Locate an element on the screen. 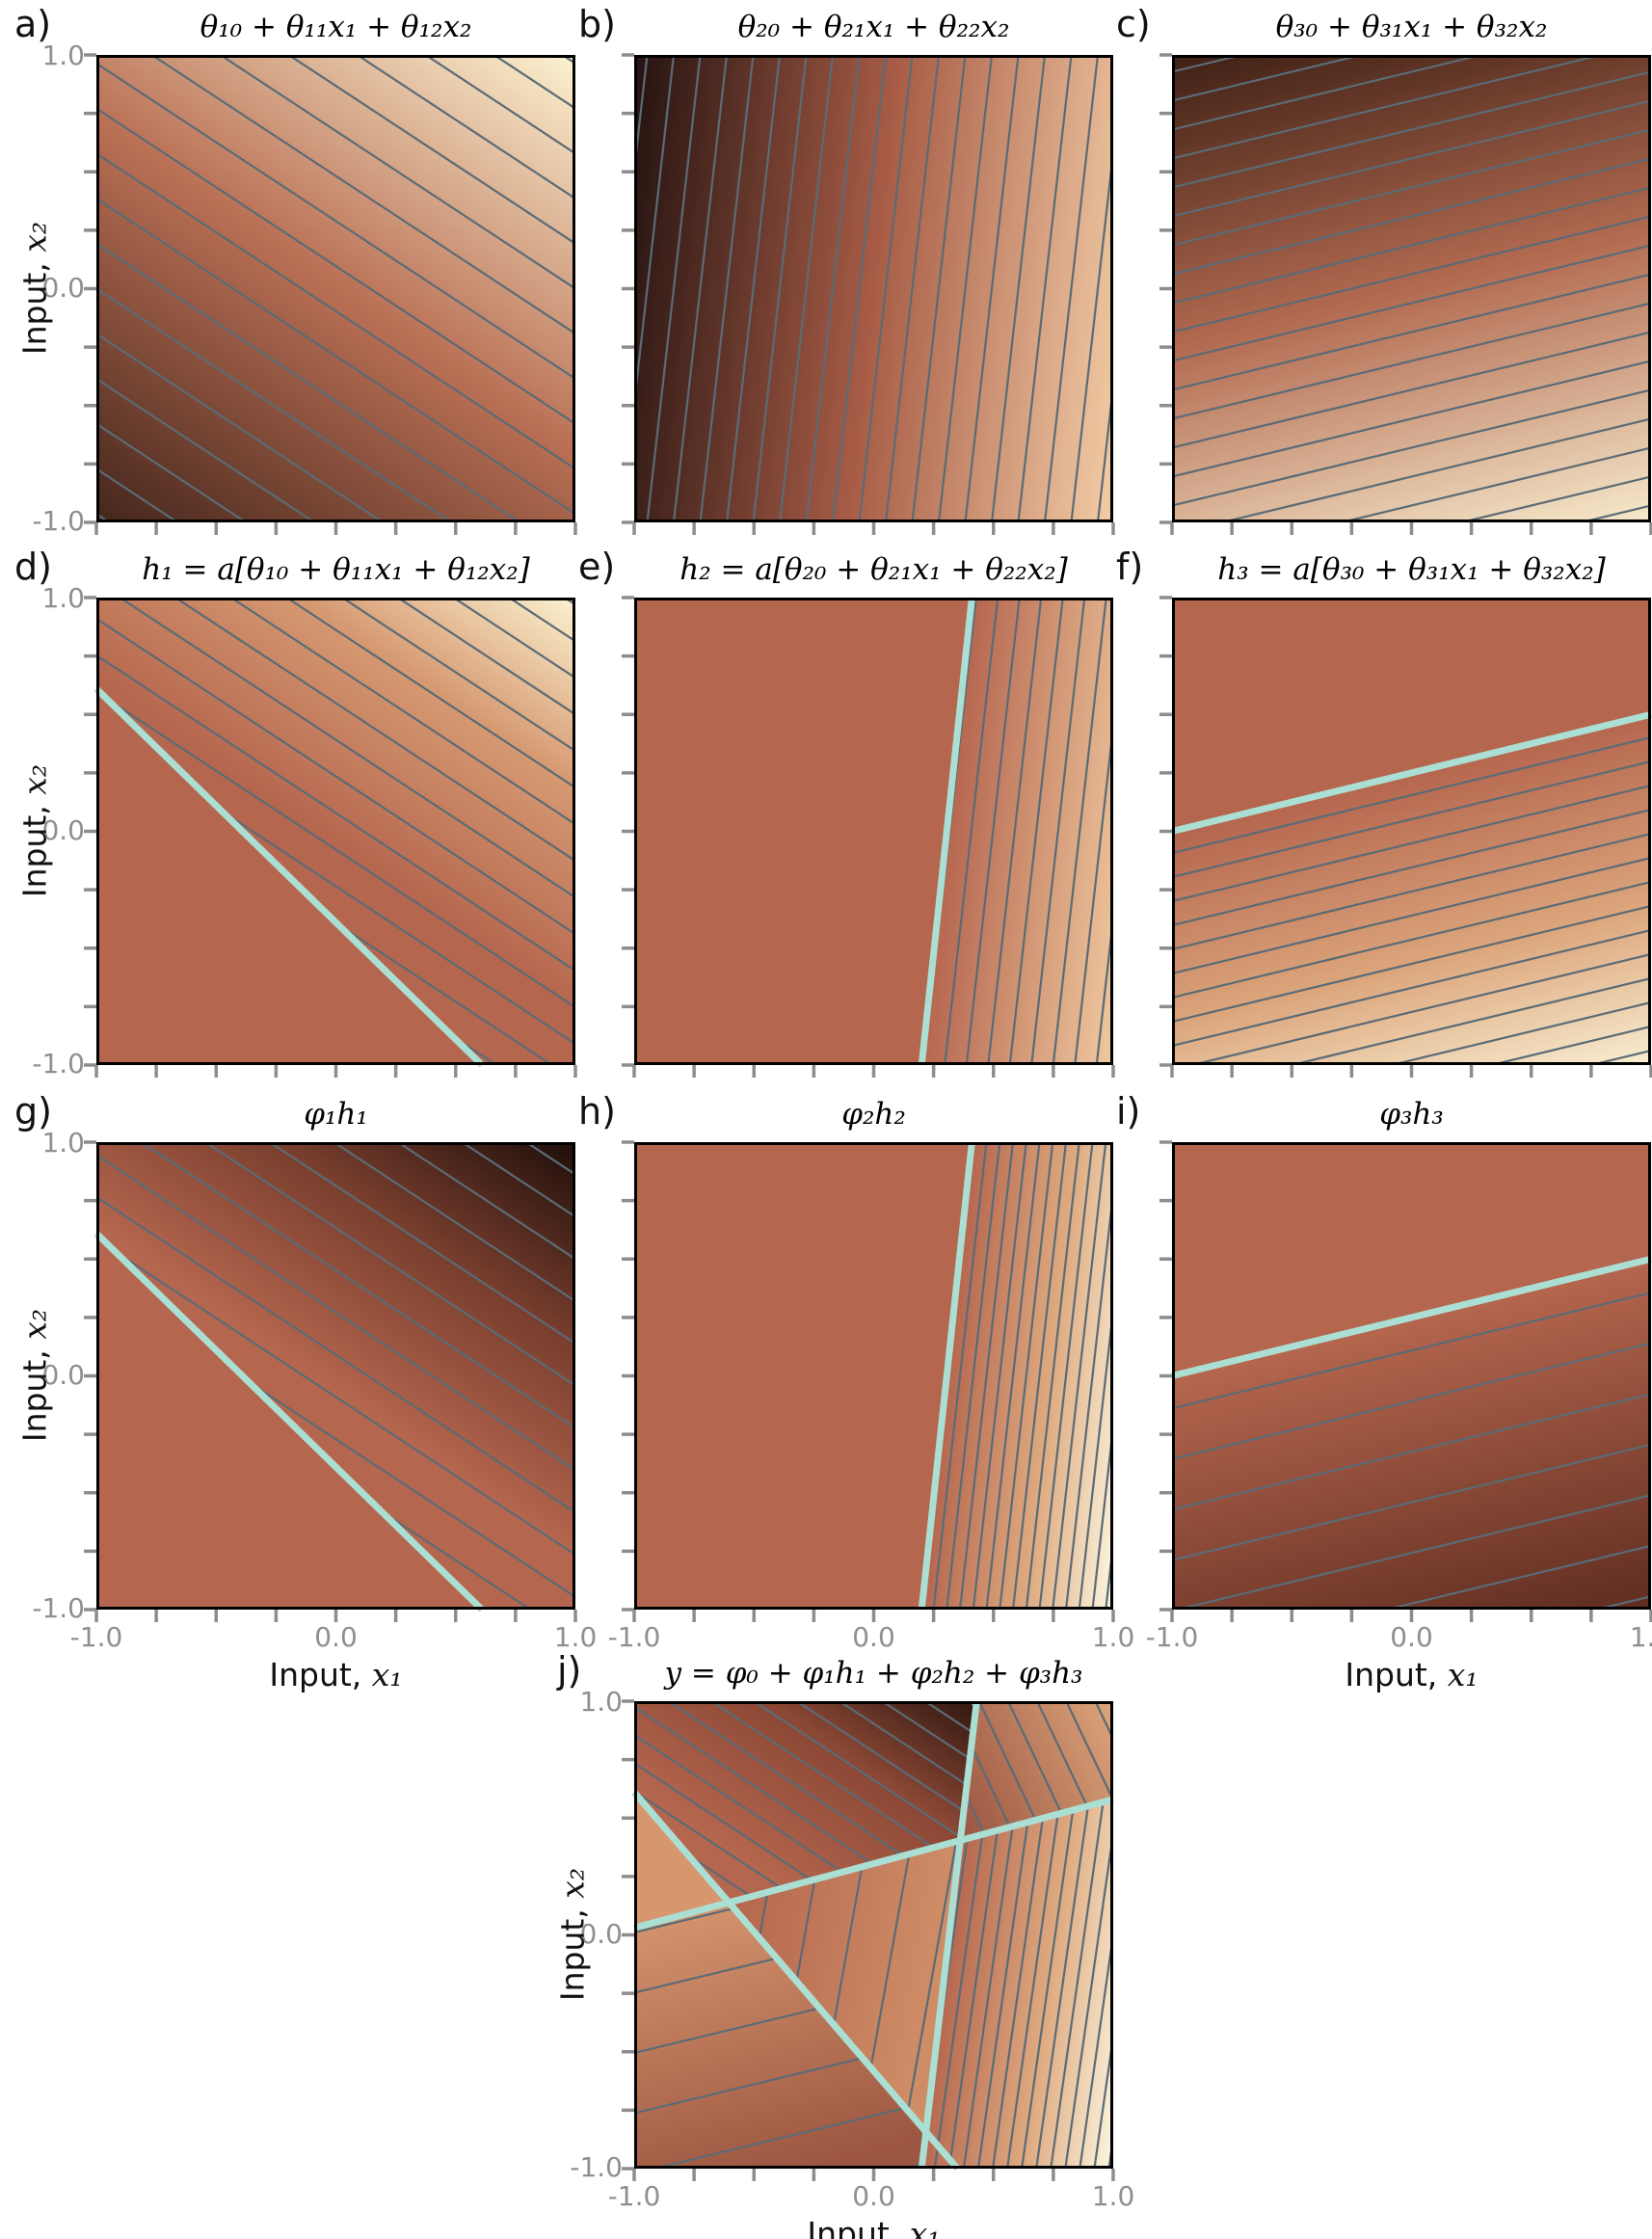  panel-letter-c: c) is located at coordinates (1133, 24).